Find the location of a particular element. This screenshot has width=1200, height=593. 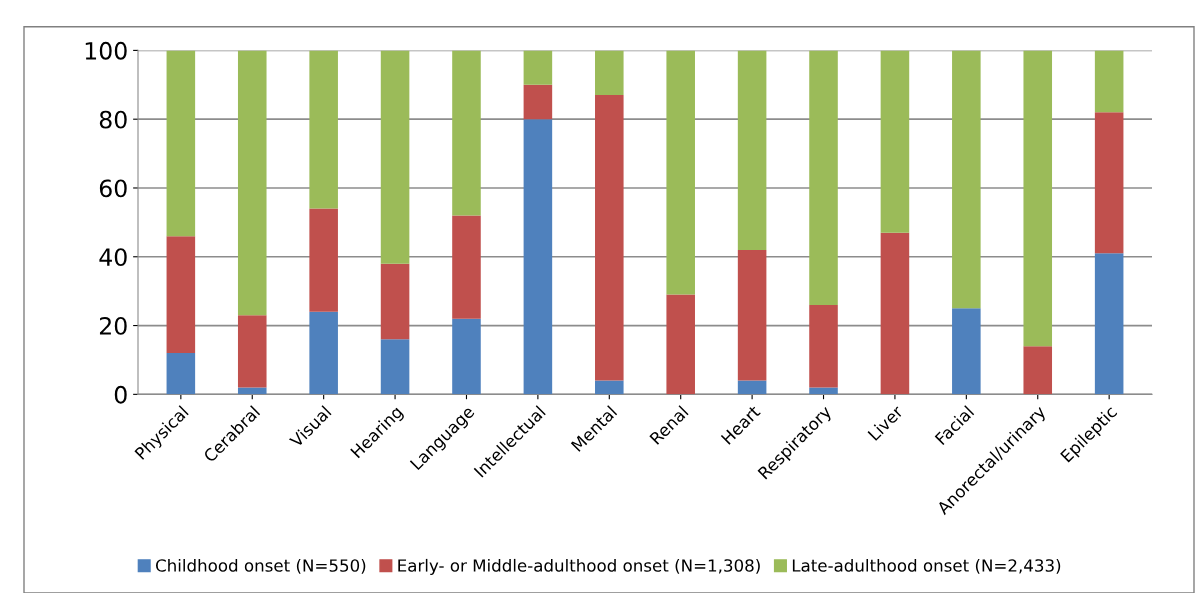

y-tick-label: 80 is located at coordinates (113, 119).